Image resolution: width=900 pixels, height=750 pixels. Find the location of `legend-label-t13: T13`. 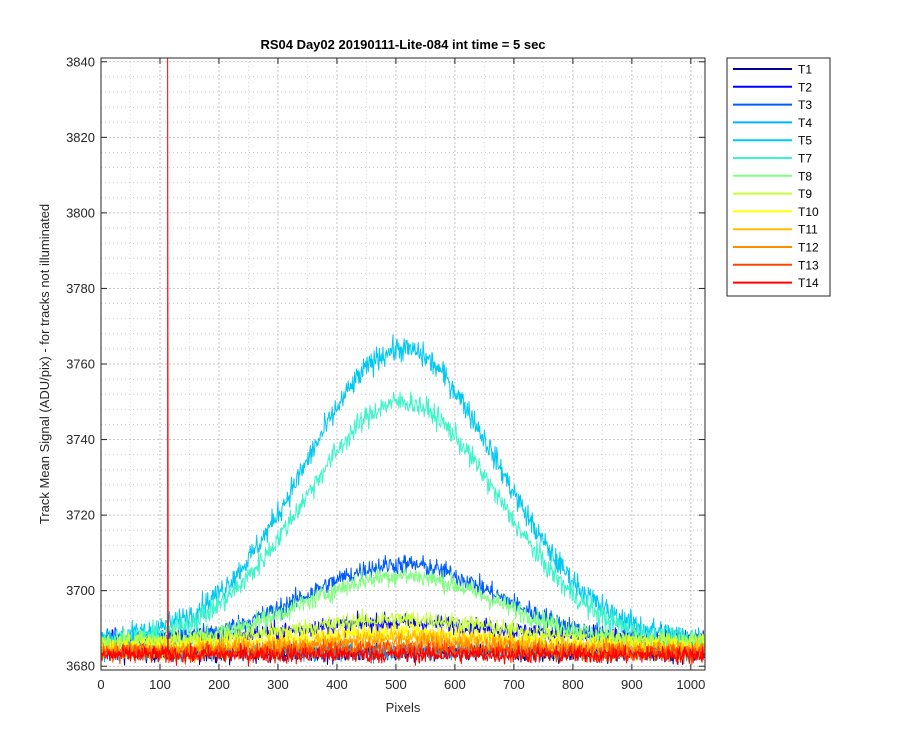

legend-label-t13: T13 is located at coordinates (808, 265).